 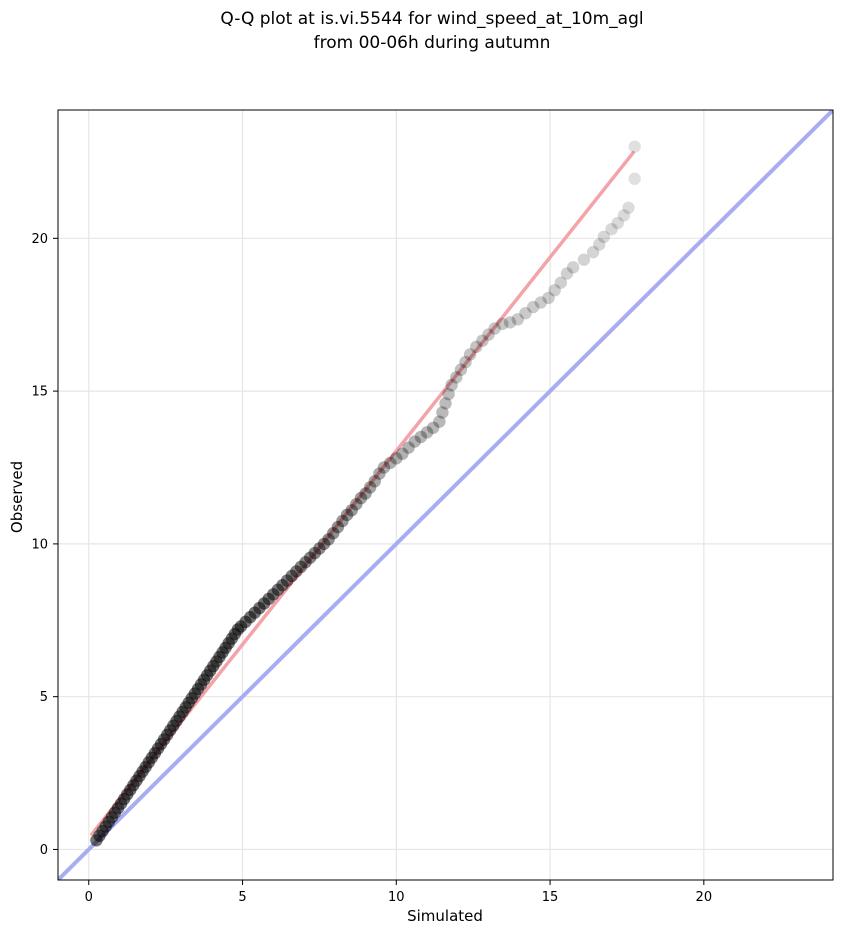 What do you see at coordinates (39, 239) in the screenshot?
I see `y-tick-label: 20` at bounding box center [39, 239].